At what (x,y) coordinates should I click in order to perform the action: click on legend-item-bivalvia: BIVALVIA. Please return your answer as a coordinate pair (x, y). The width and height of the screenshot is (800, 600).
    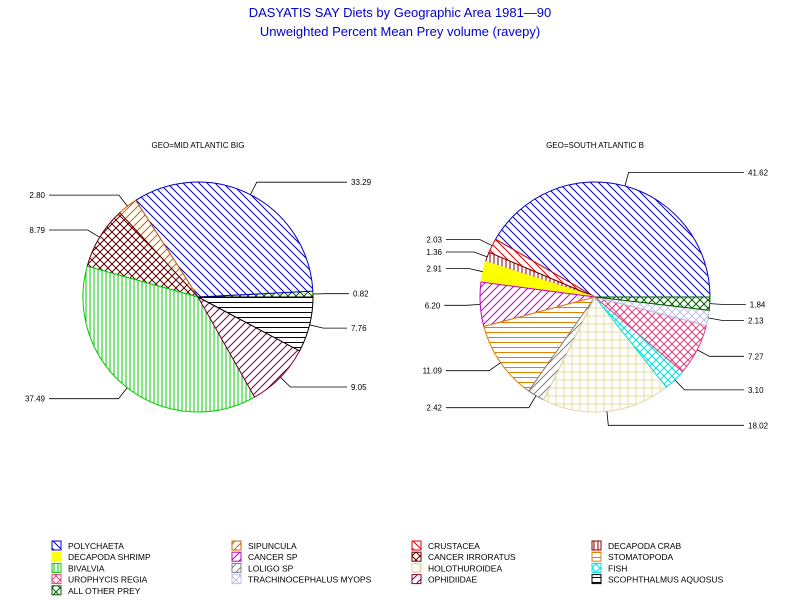
    Looking at the image, I should click on (78, 567).